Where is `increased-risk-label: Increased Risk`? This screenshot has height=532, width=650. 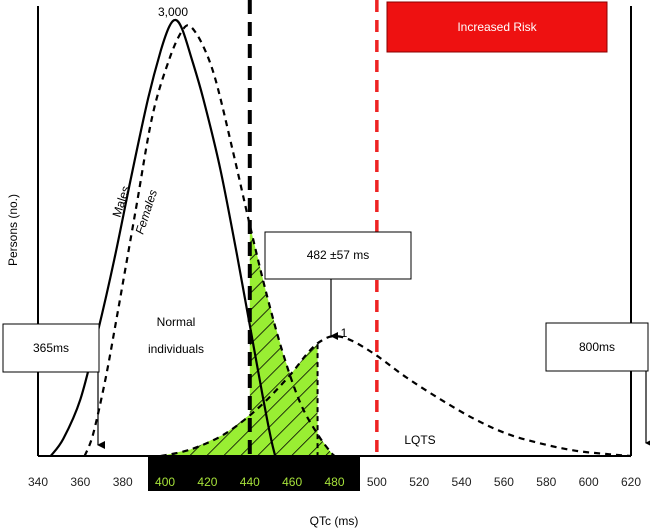
increased-risk-label: Increased Risk is located at coordinates (497, 27).